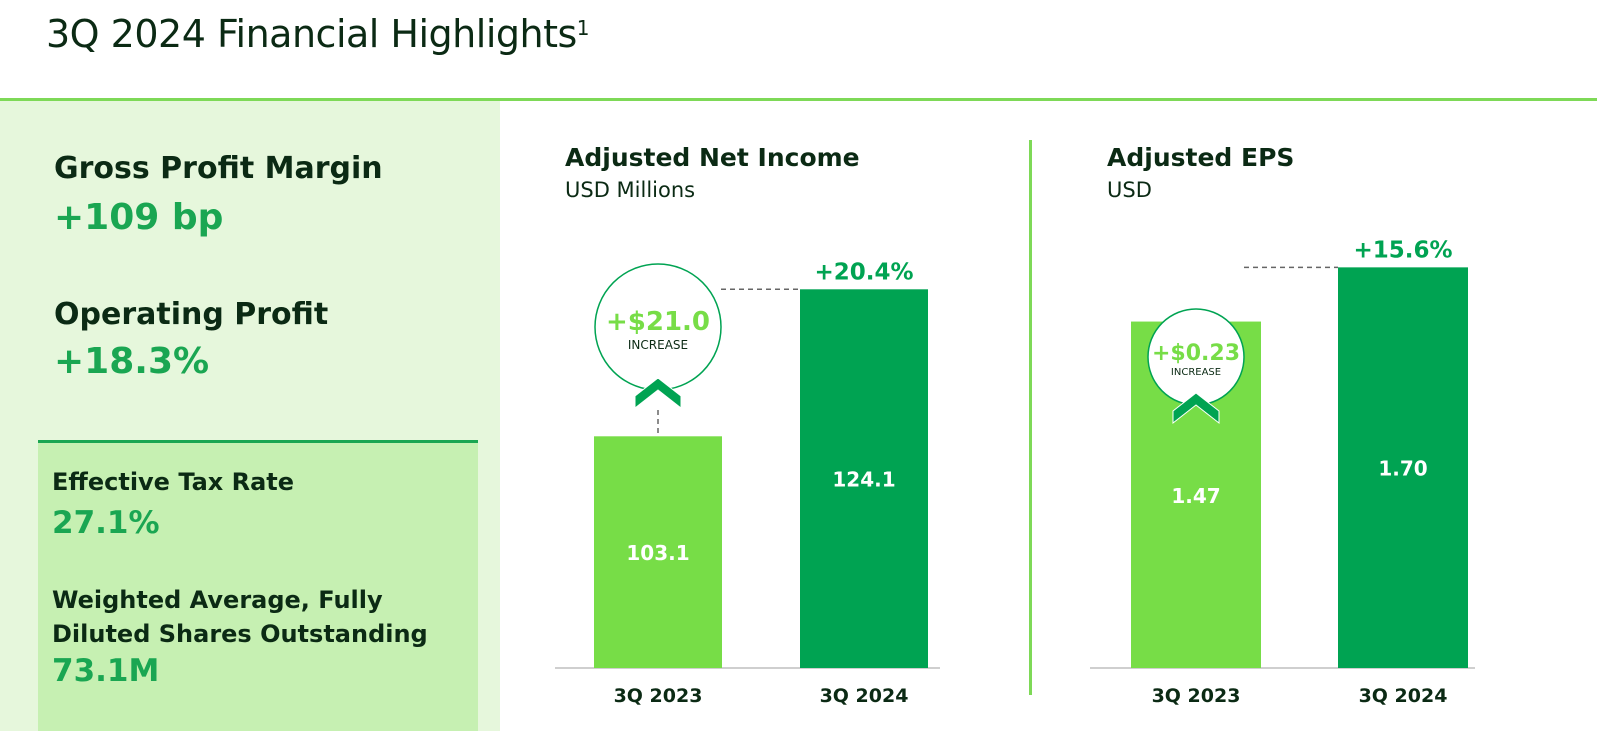 The image size is (1597, 731). Describe the element at coordinates (630, 190) in the screenshot. I see `net-income-subtitle: USD Millions` at that location.